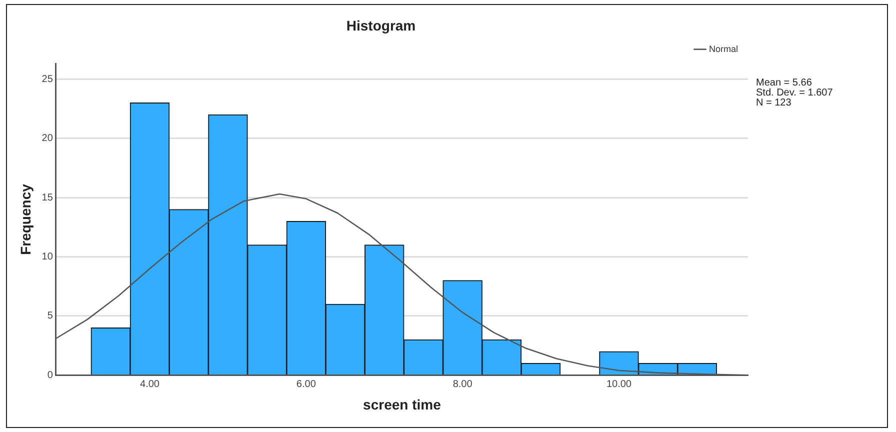  What do you see at coordinates (50, 375) in the screenshot?
I see `y-tick-label: 0` at bounding box center [50, 375].